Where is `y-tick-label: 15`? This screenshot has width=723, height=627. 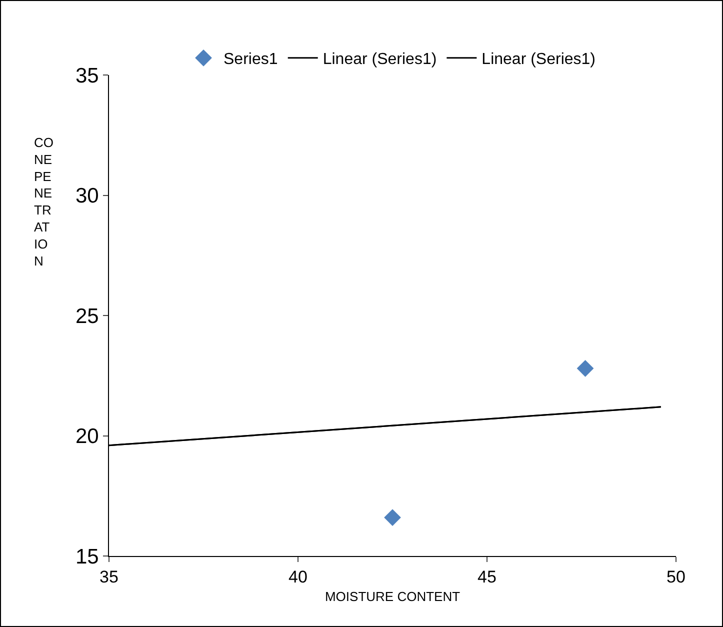
y-tick-label: 15 is located at coordinates (87, 556).